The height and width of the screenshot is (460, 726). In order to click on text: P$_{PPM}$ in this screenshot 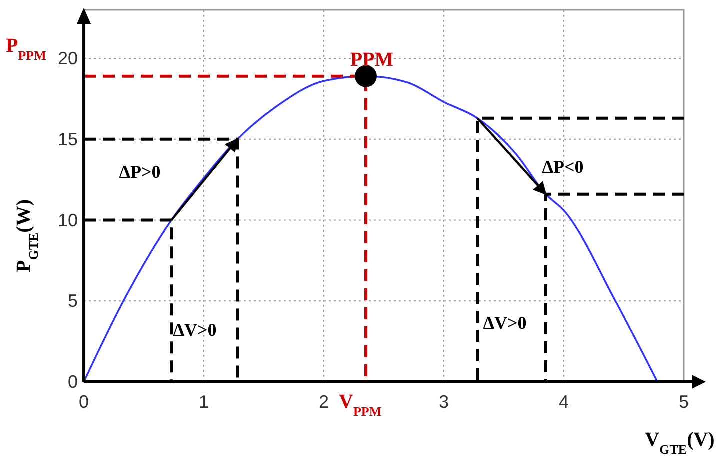, I will do `click(26, 48)`.